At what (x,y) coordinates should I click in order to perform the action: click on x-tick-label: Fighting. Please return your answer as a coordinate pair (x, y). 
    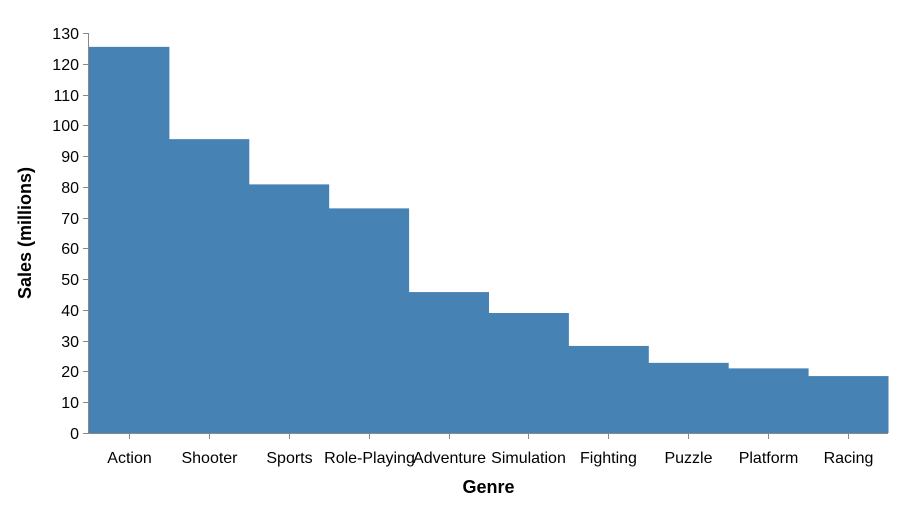
    Looking at the image, I should click on (608, 458).